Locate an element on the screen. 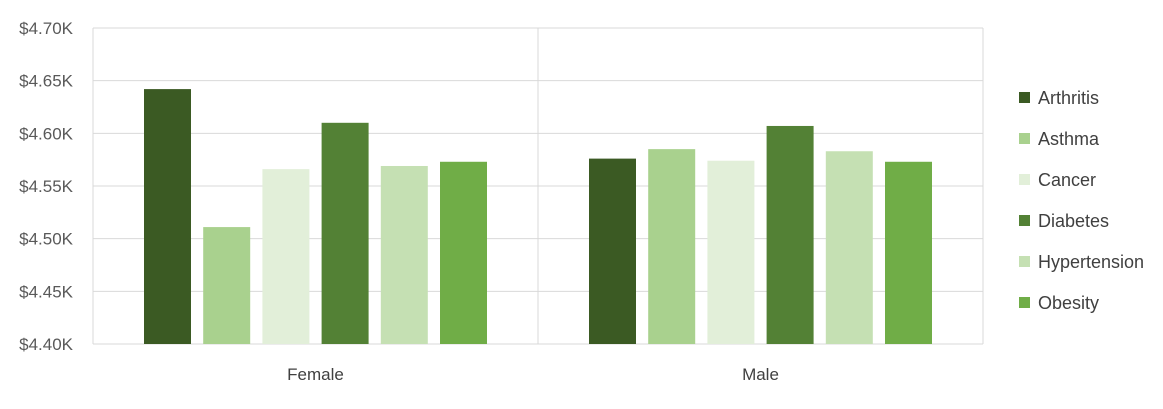 The height and width of the screenshot is (409, 1163). legend-label: Diabetes is located at coordinates (1073, 221).